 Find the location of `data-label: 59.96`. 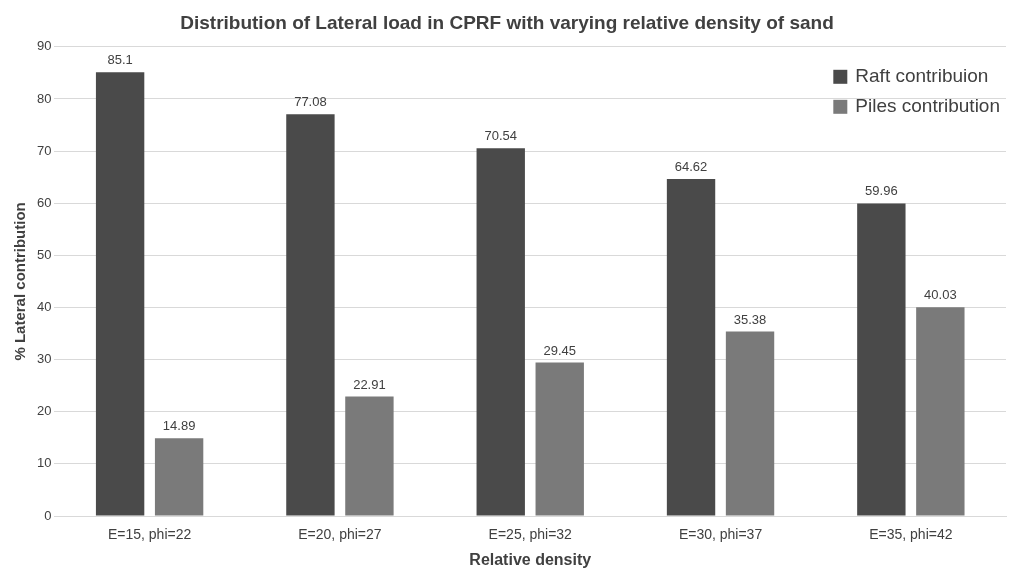

data-label: 59.96 is located at coordinates (881, 191).